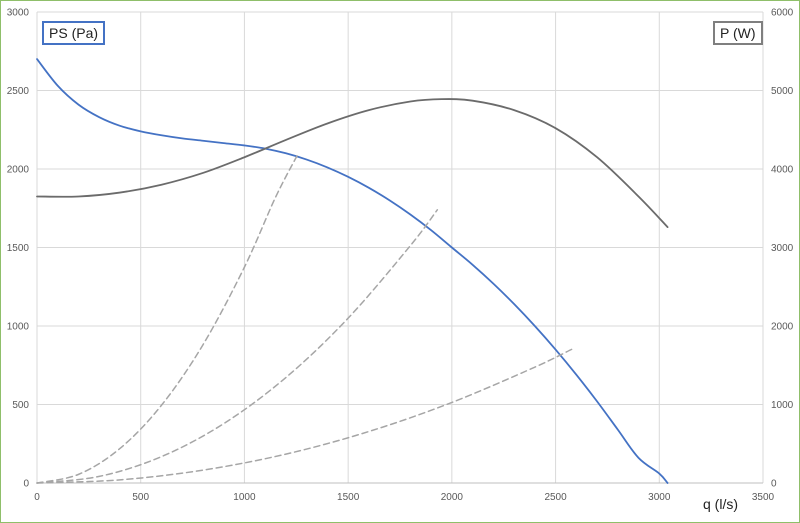 The height and width of the screenshot is (523, 800). I want to click on x-tick-label: 3000, so click(659, 497).